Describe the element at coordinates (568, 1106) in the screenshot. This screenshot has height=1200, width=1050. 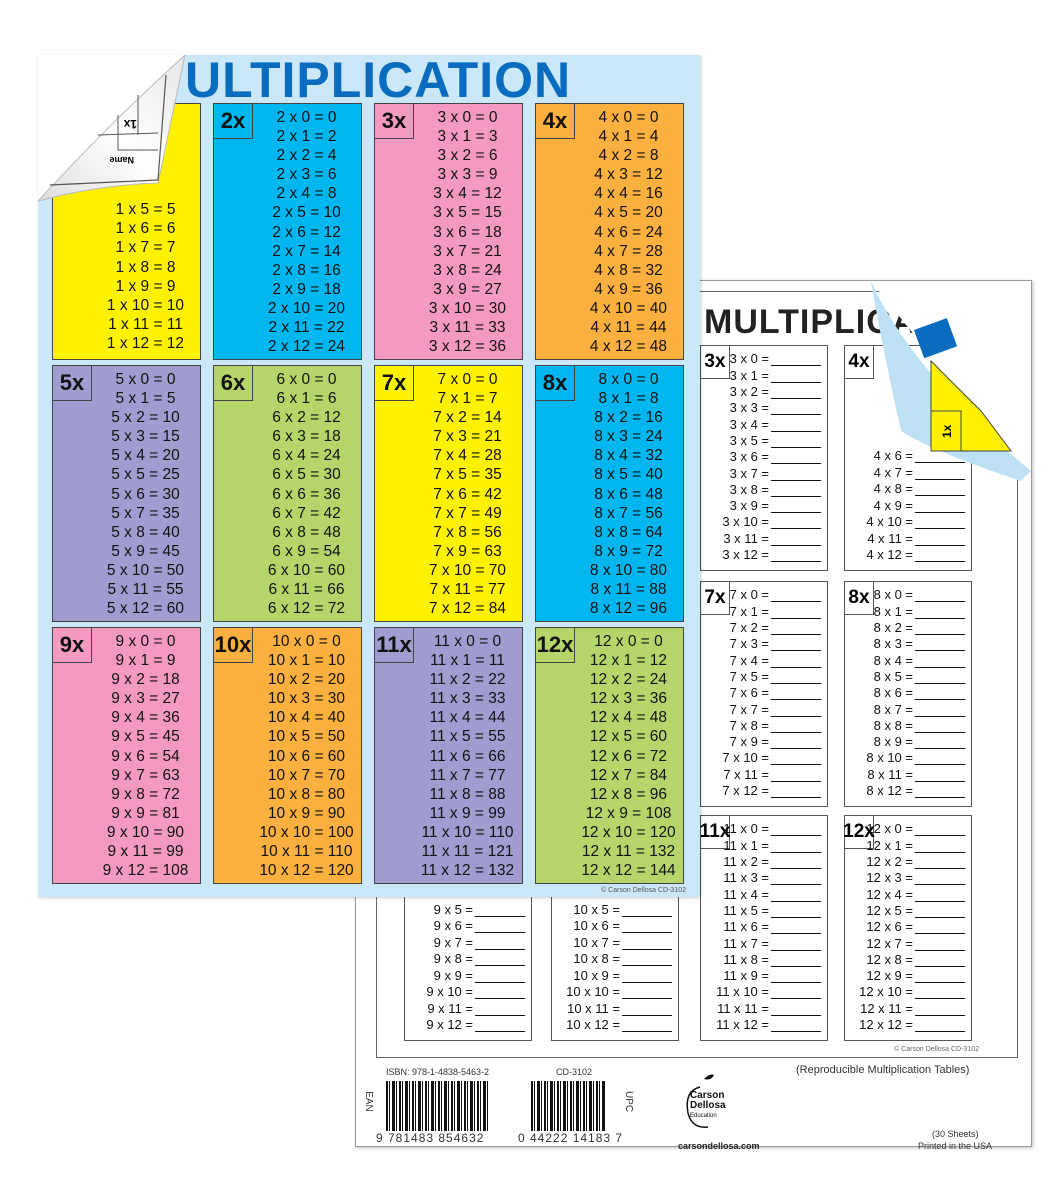
I see `upc-barcode` at that location.